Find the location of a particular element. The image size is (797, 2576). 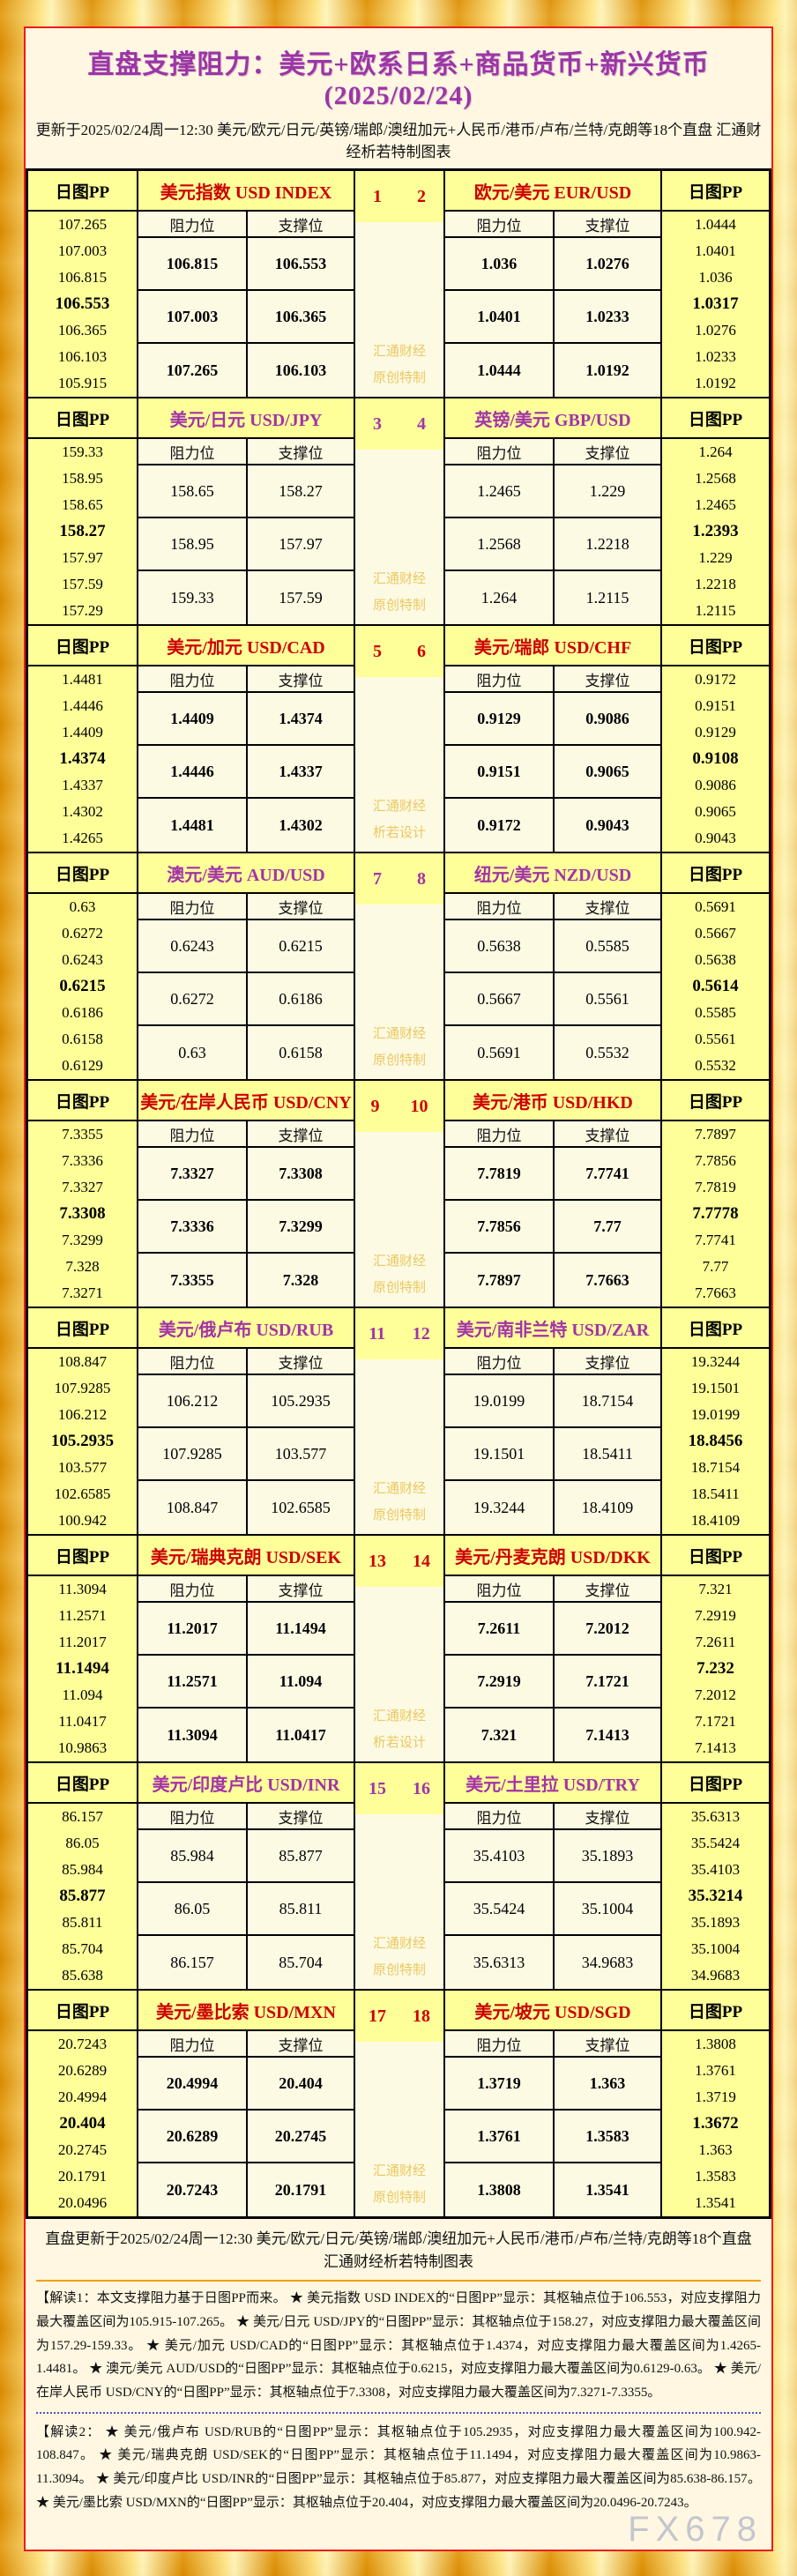

pp-value-left: 0.6158 is located at coordinates (83, 1039).